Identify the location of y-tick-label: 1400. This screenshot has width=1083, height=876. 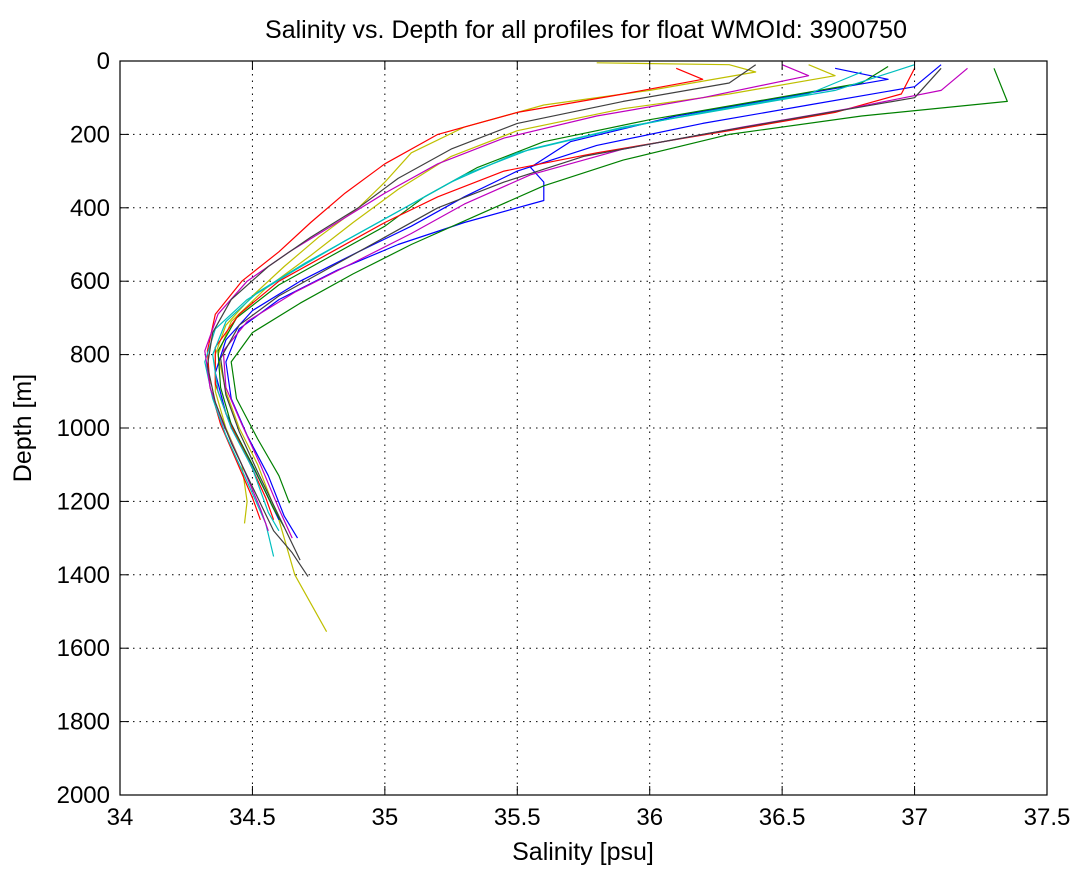
(83, 575).